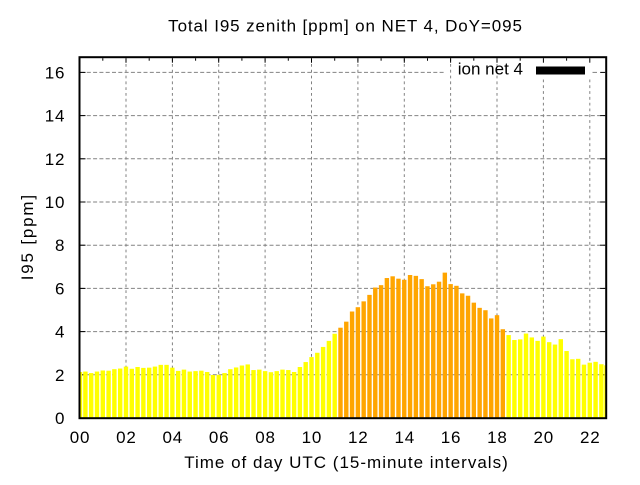 The width and height of the screenshot is (640, 485). I want to click on svg-text: 00, so click(80, 437).